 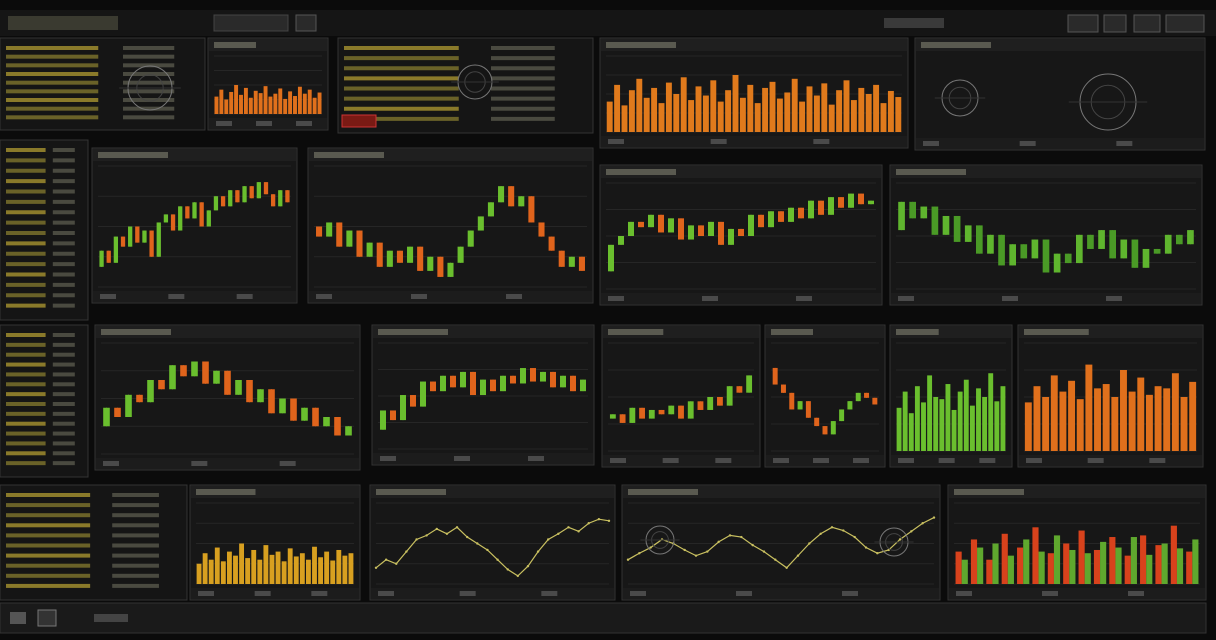 I want to click on search-box, so click(x=251, y=23).